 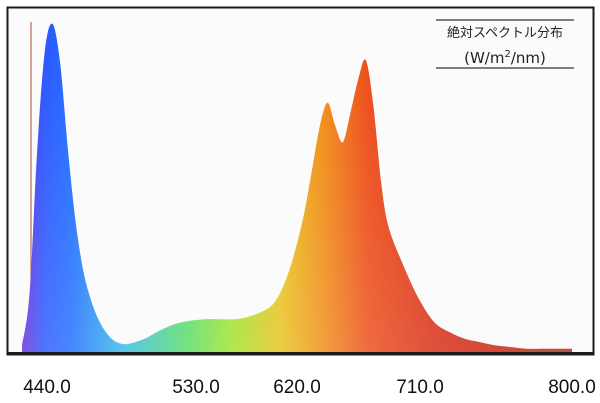 I want to click on x-tick-label: 710.0, so click(x=420, y=387).